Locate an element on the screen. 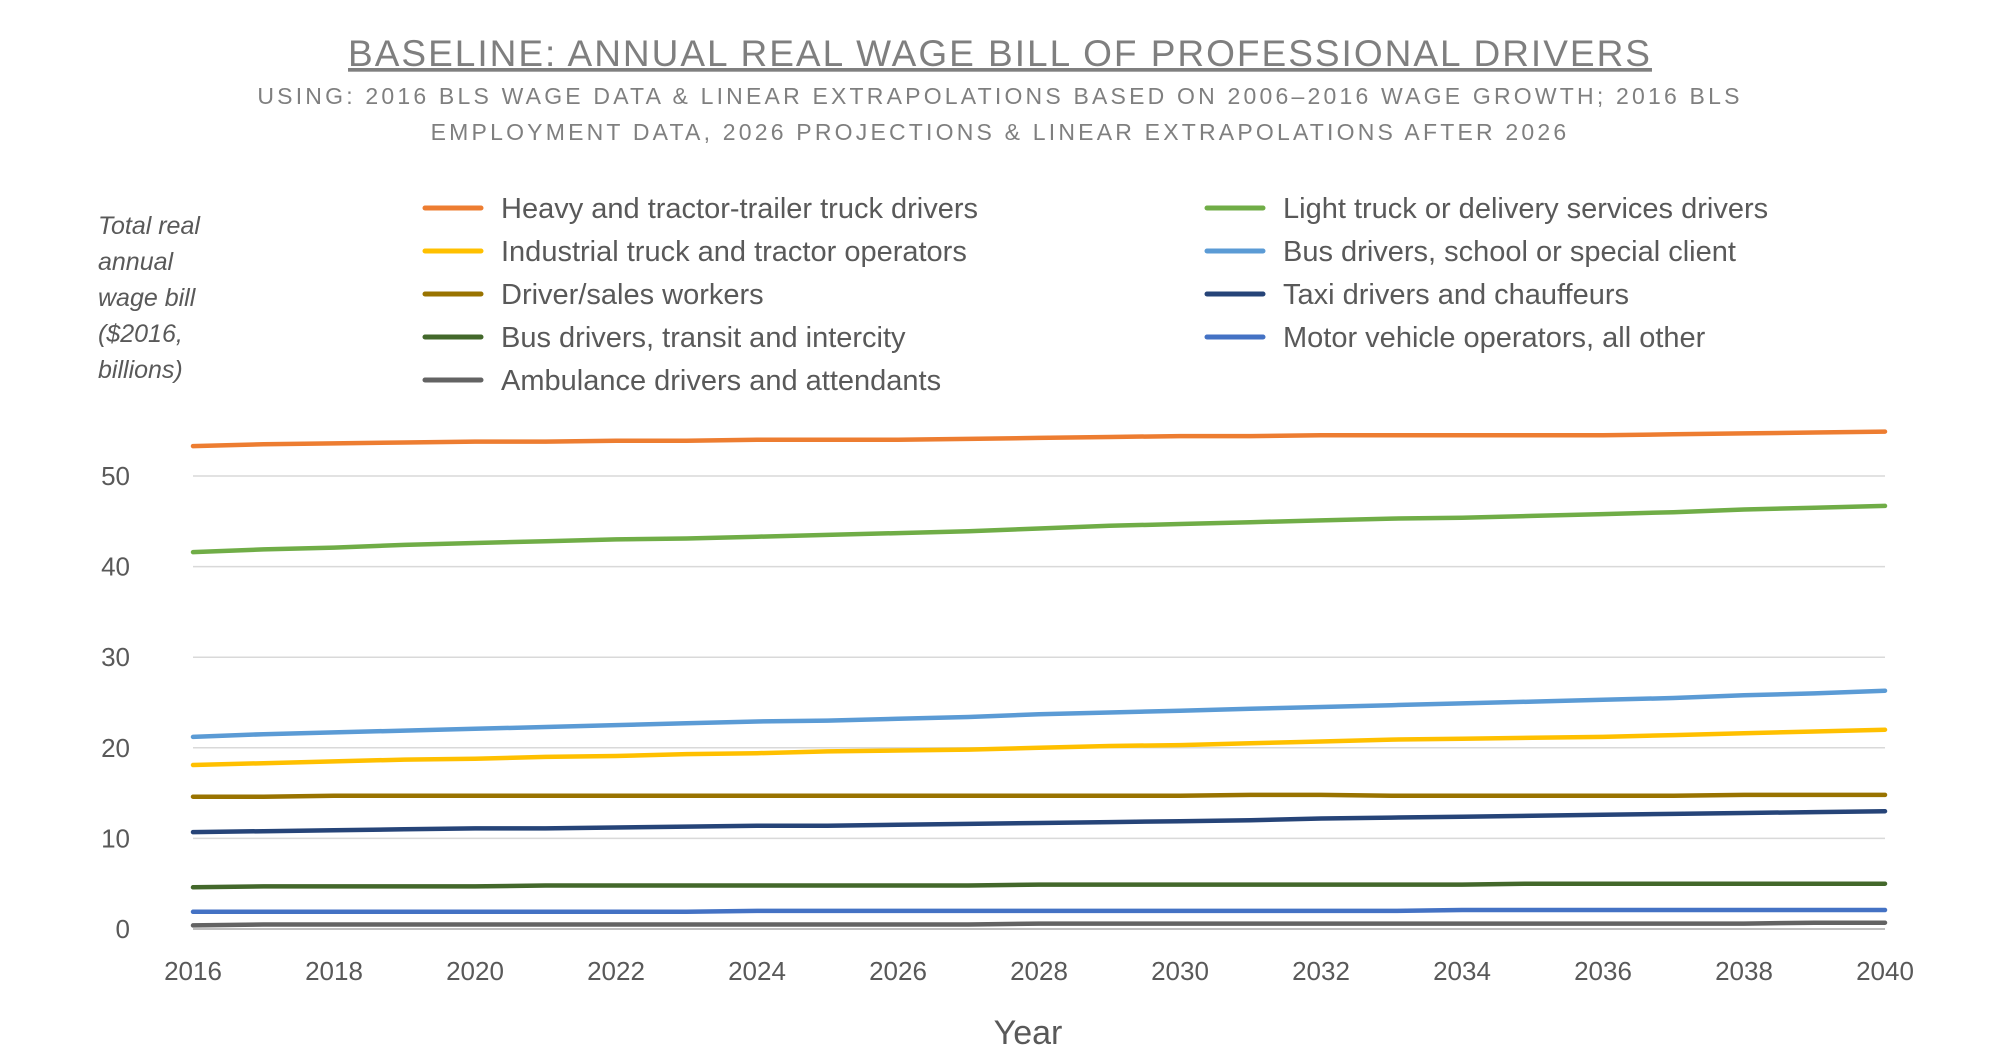  y-axis-ticks: 0 10 20 30 40 50 is located at coordinates (115, 702).